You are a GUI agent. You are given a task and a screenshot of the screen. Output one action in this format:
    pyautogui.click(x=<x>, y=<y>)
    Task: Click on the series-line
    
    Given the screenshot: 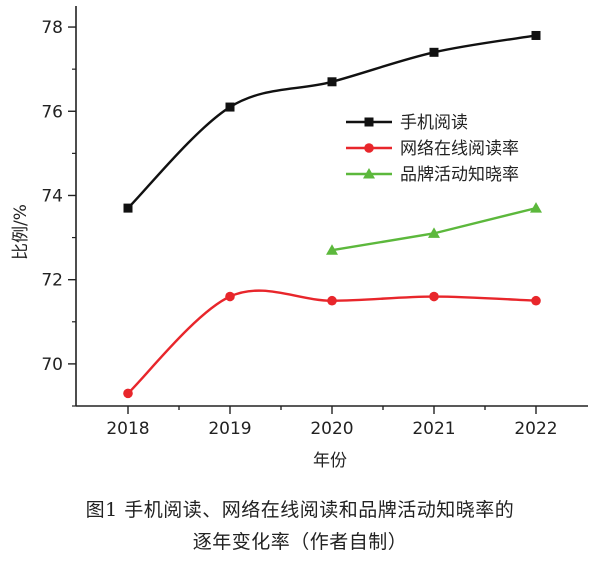 What is the action you would take?
    pyautogui.click(x=332, y=342)
    